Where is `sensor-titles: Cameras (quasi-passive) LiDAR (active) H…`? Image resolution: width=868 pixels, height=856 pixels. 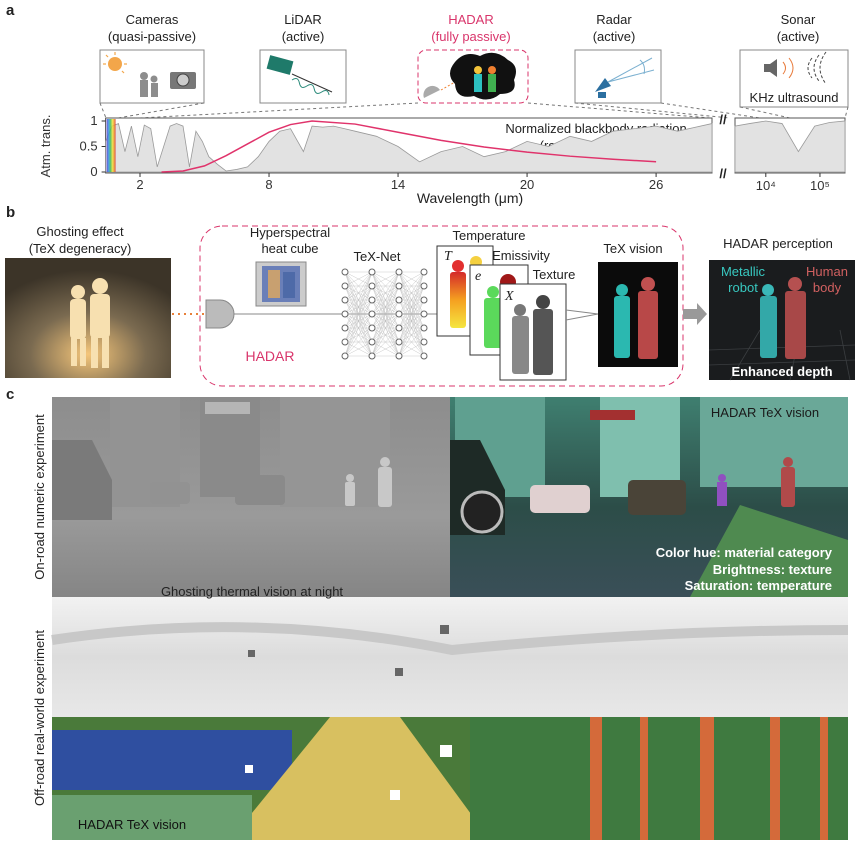 sensor-titles: Cameras (quasi-passive) LiDAR (active) H… is located at coordinates (463, 28).